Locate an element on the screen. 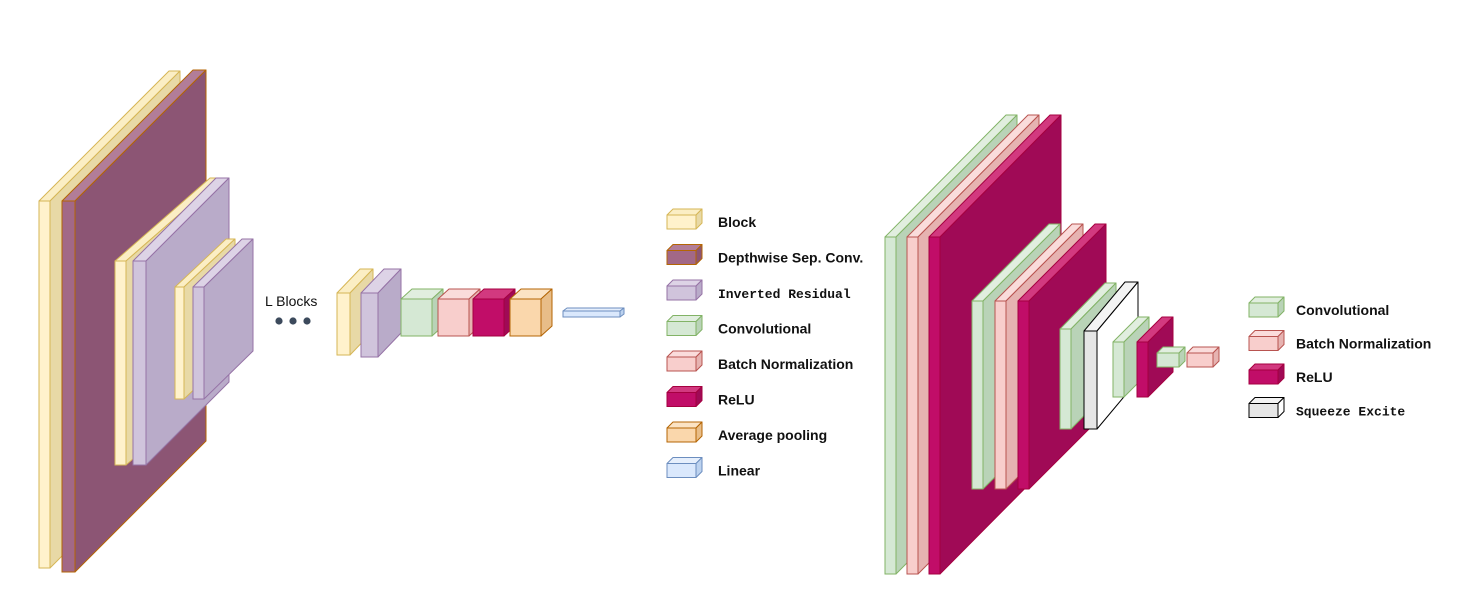 The width and height of the screenshot is (1474, 592). batch-norm-layer is located at coordinates (1203, 357).